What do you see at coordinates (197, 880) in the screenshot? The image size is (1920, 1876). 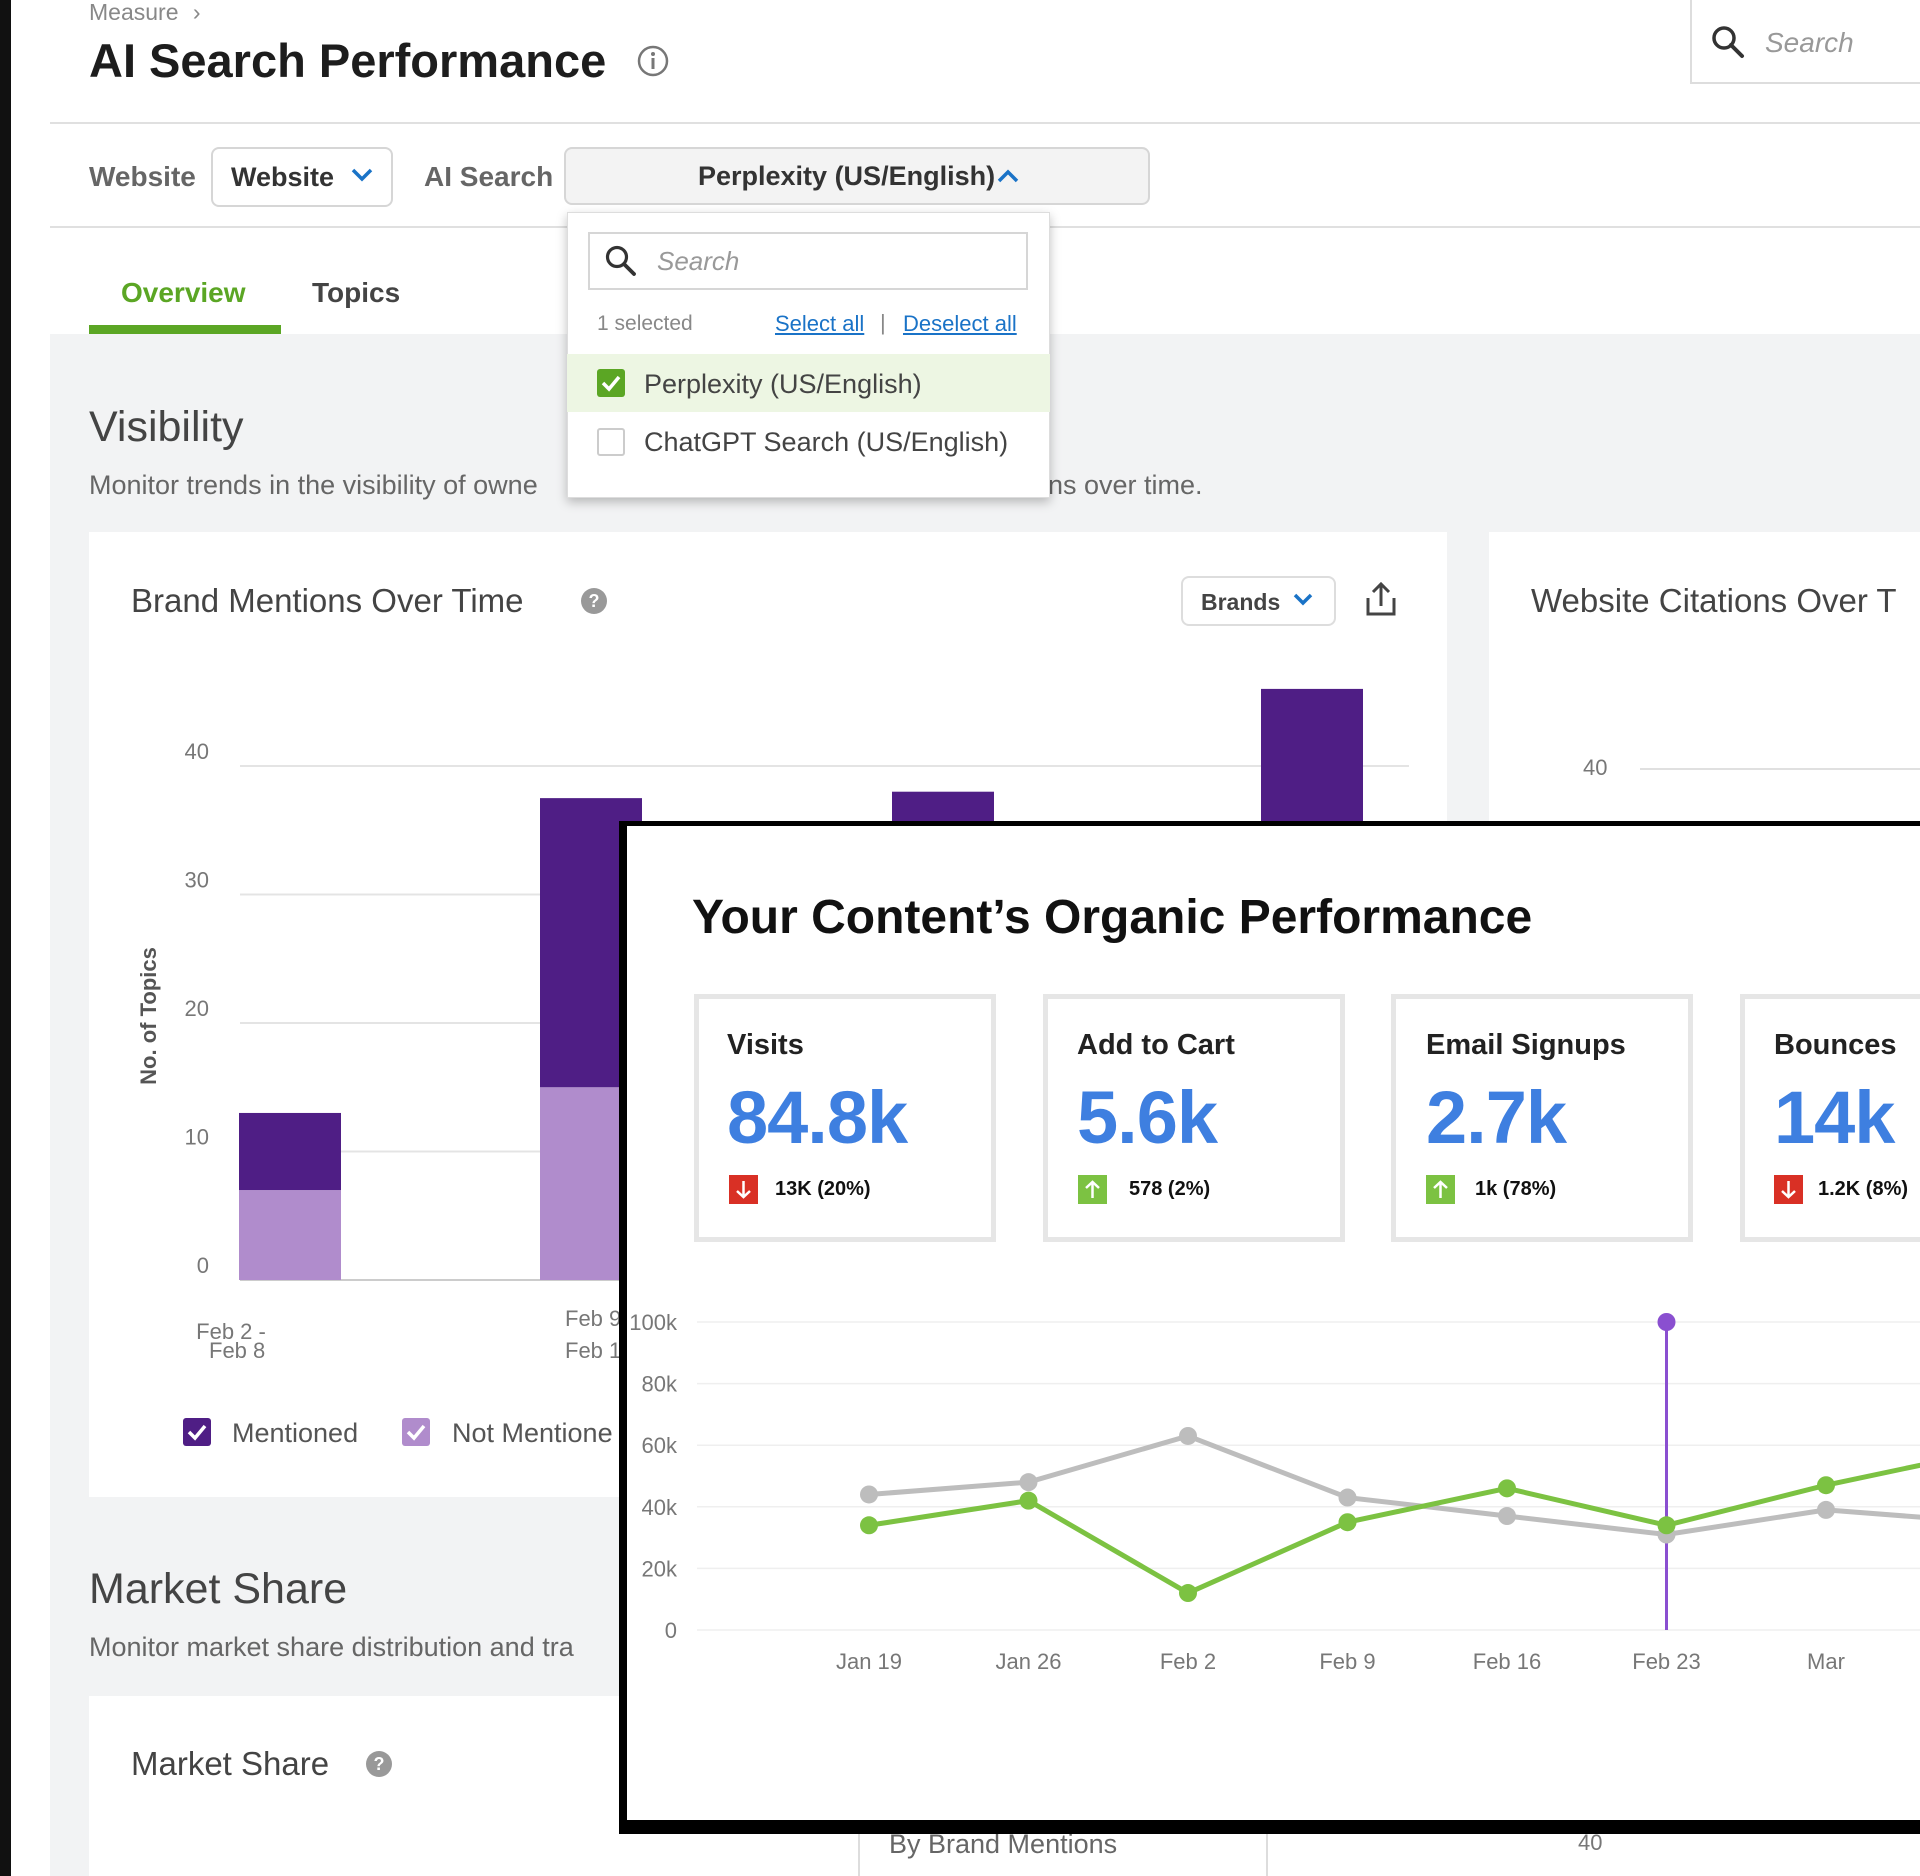 I see `y-tick-label: 30` at bounding box center [197, 880].